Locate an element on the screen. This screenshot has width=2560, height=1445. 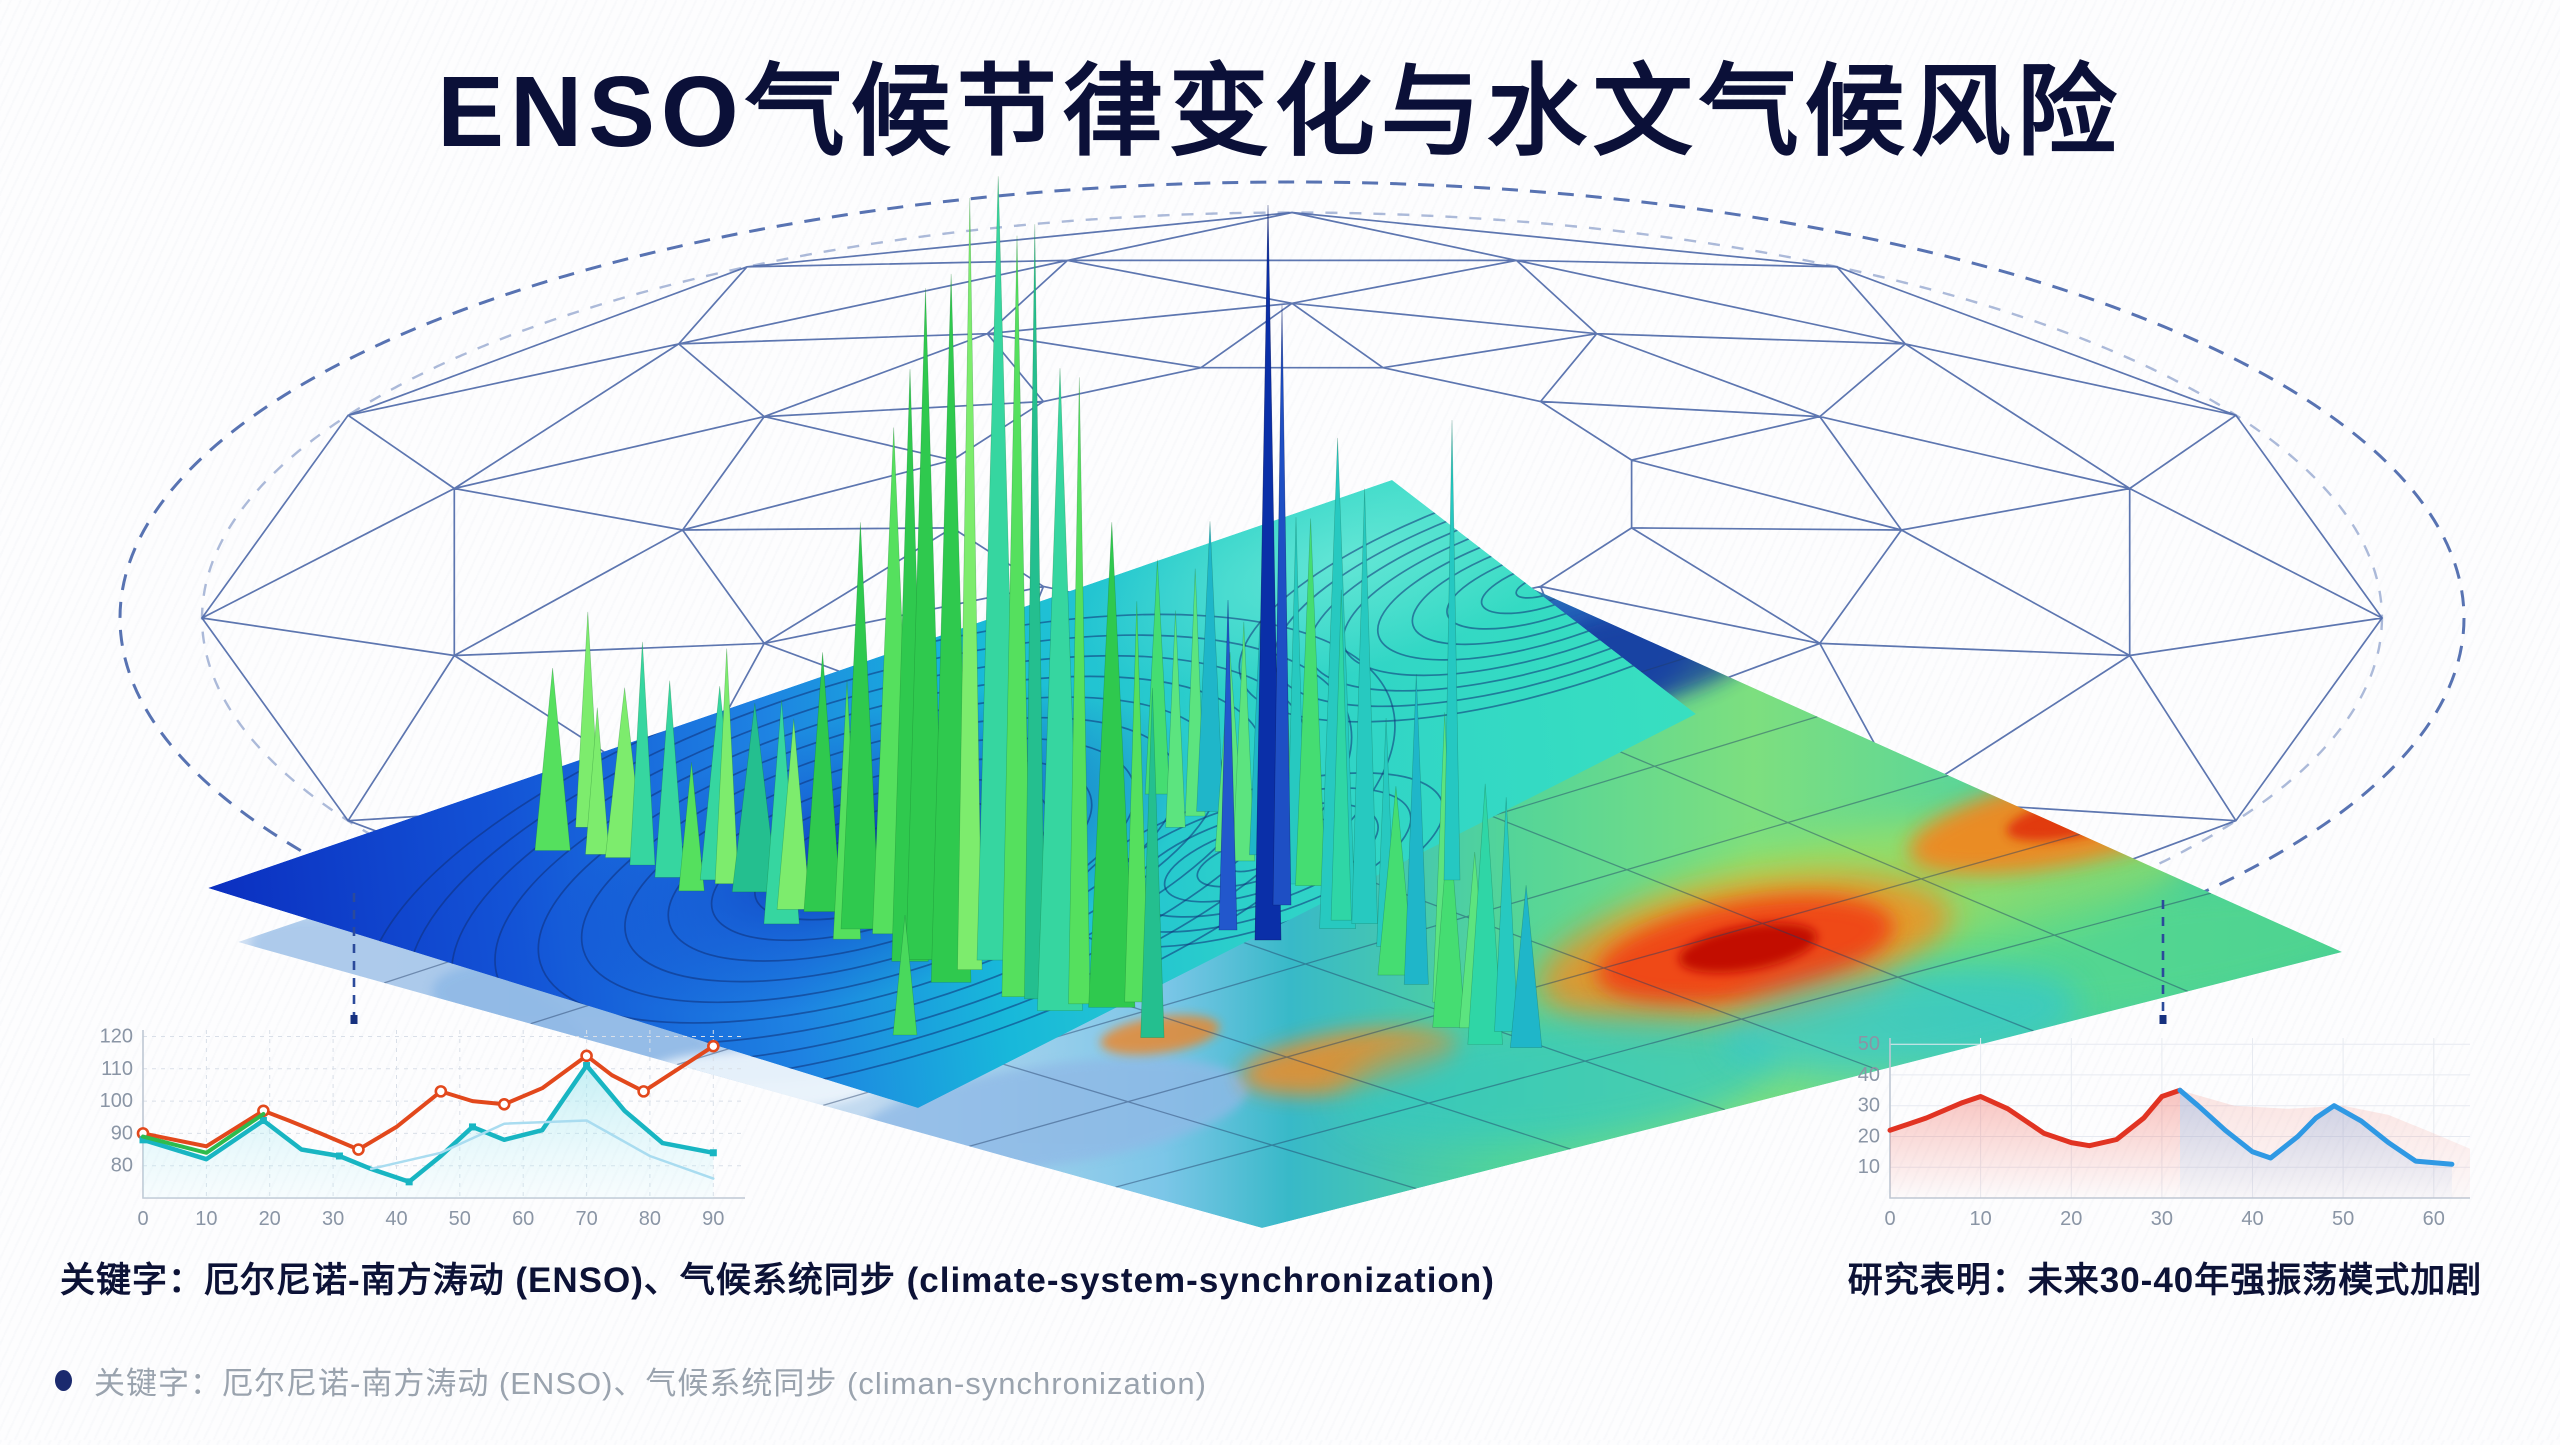
page-title: ENSO气候节律变化与水文气候风险 is located at coordinates (1280, 112).